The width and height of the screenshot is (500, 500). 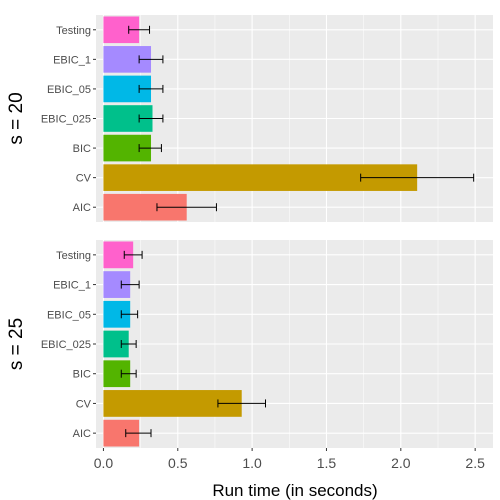 I want to click on x-tick-label: 0.5, so click(x=178, y=463).